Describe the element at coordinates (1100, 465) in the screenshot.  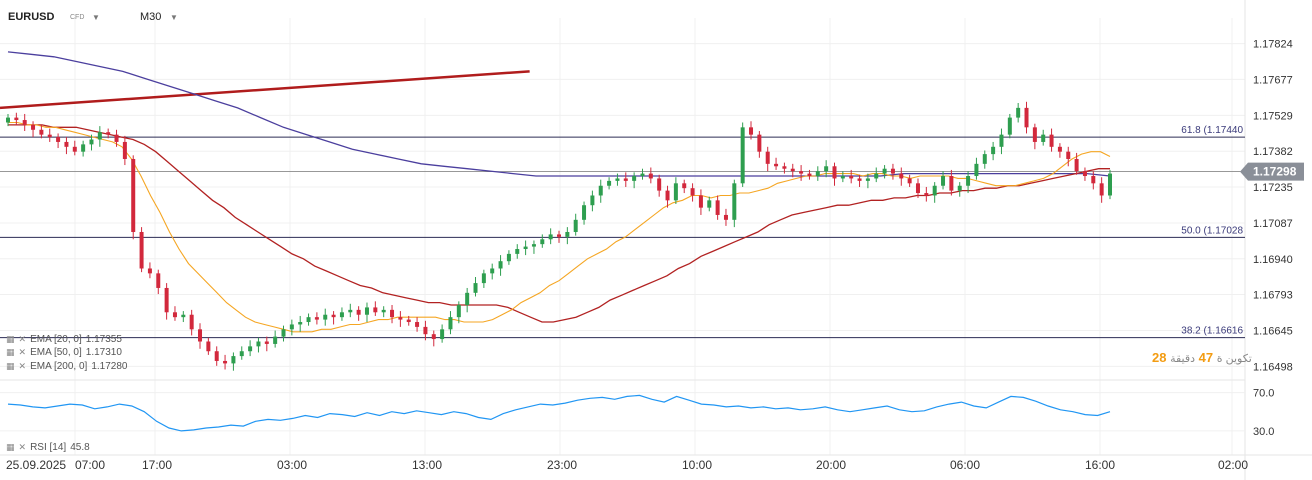
I see `time-axis-tick: 16:00` at that location.